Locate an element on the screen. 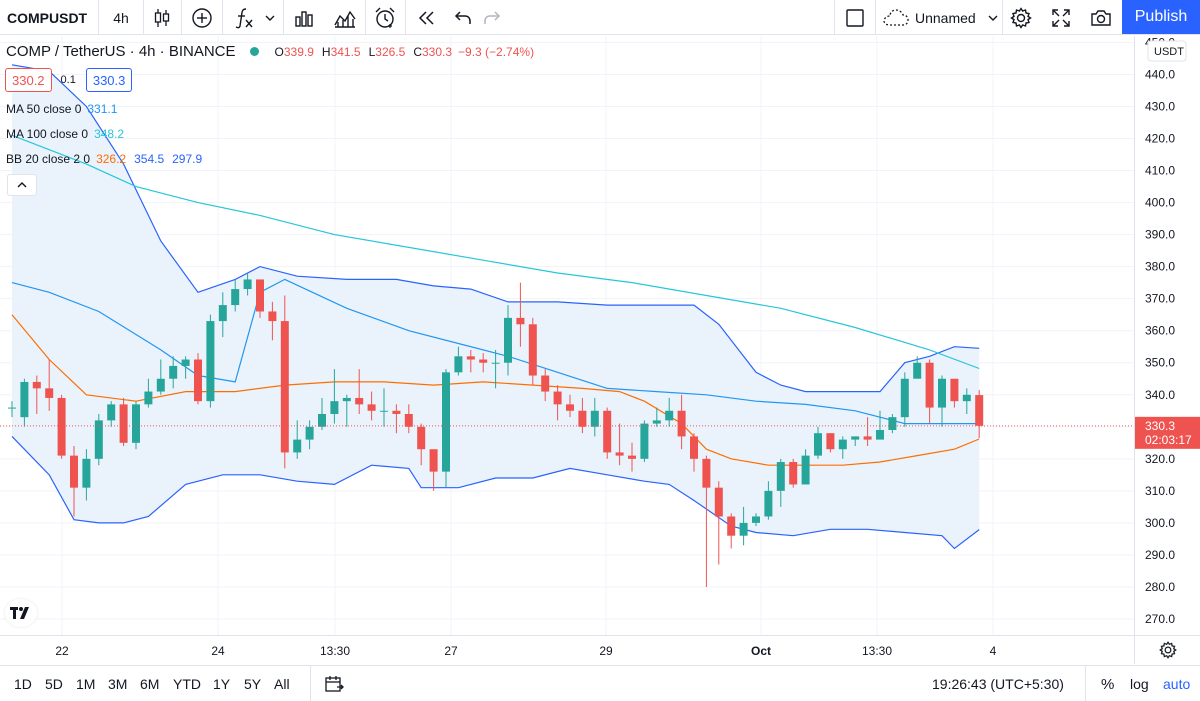 This screenshot has height=701, width=1200. alert-icon is located at coordinates (385, 17).